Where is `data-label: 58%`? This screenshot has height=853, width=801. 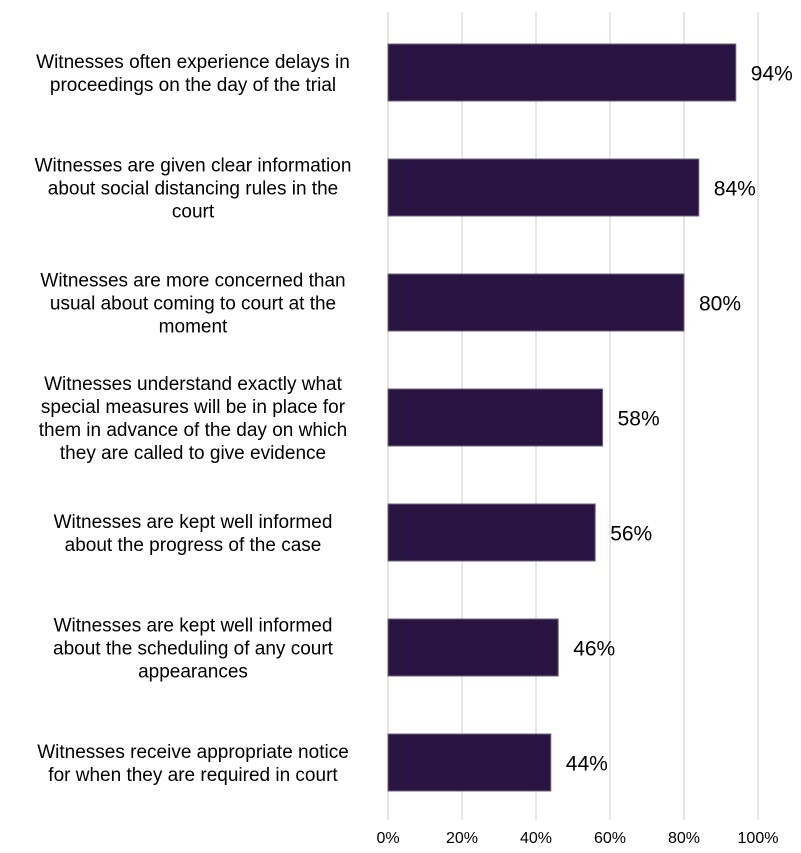
data-label: 58% is located at coordinates (639, 419).